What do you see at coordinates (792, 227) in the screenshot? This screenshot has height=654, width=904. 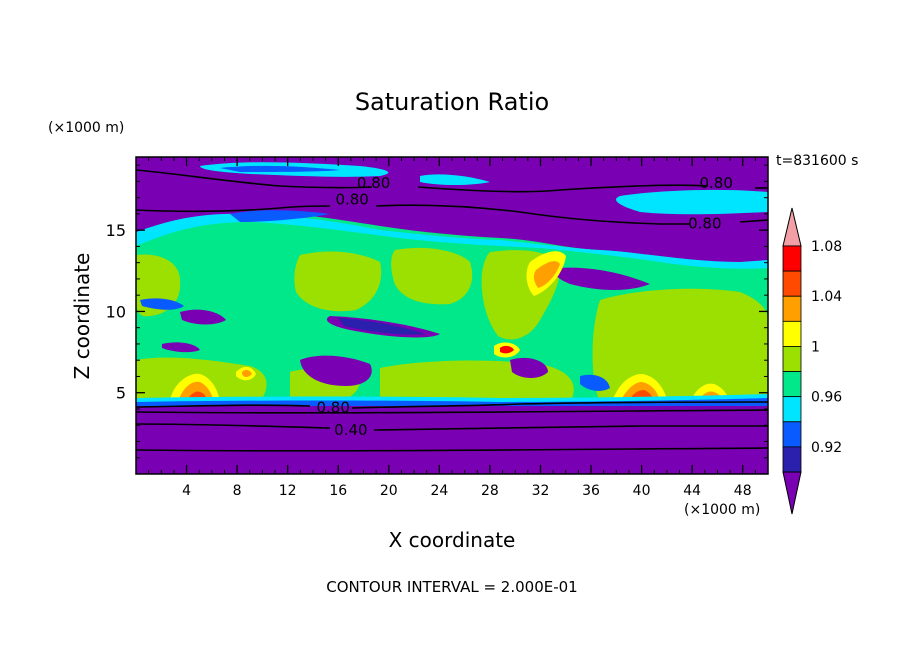 I see `colorbar-max-arrow` at bounding box center [792, 227].